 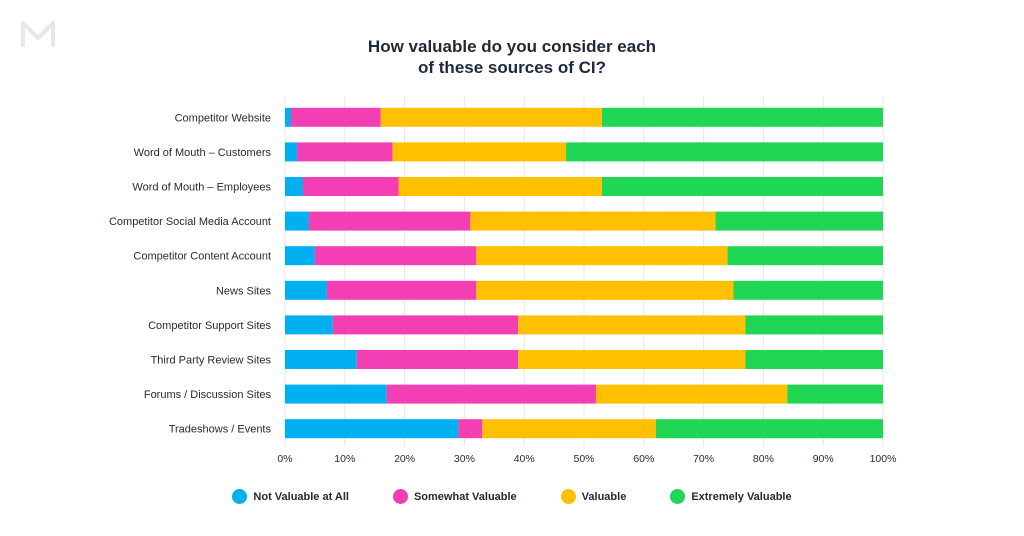 What do you see at coordinates (524, 459) in the screenshot?
I see `x-tick-label: 40%` at bounding box center [524, 459].